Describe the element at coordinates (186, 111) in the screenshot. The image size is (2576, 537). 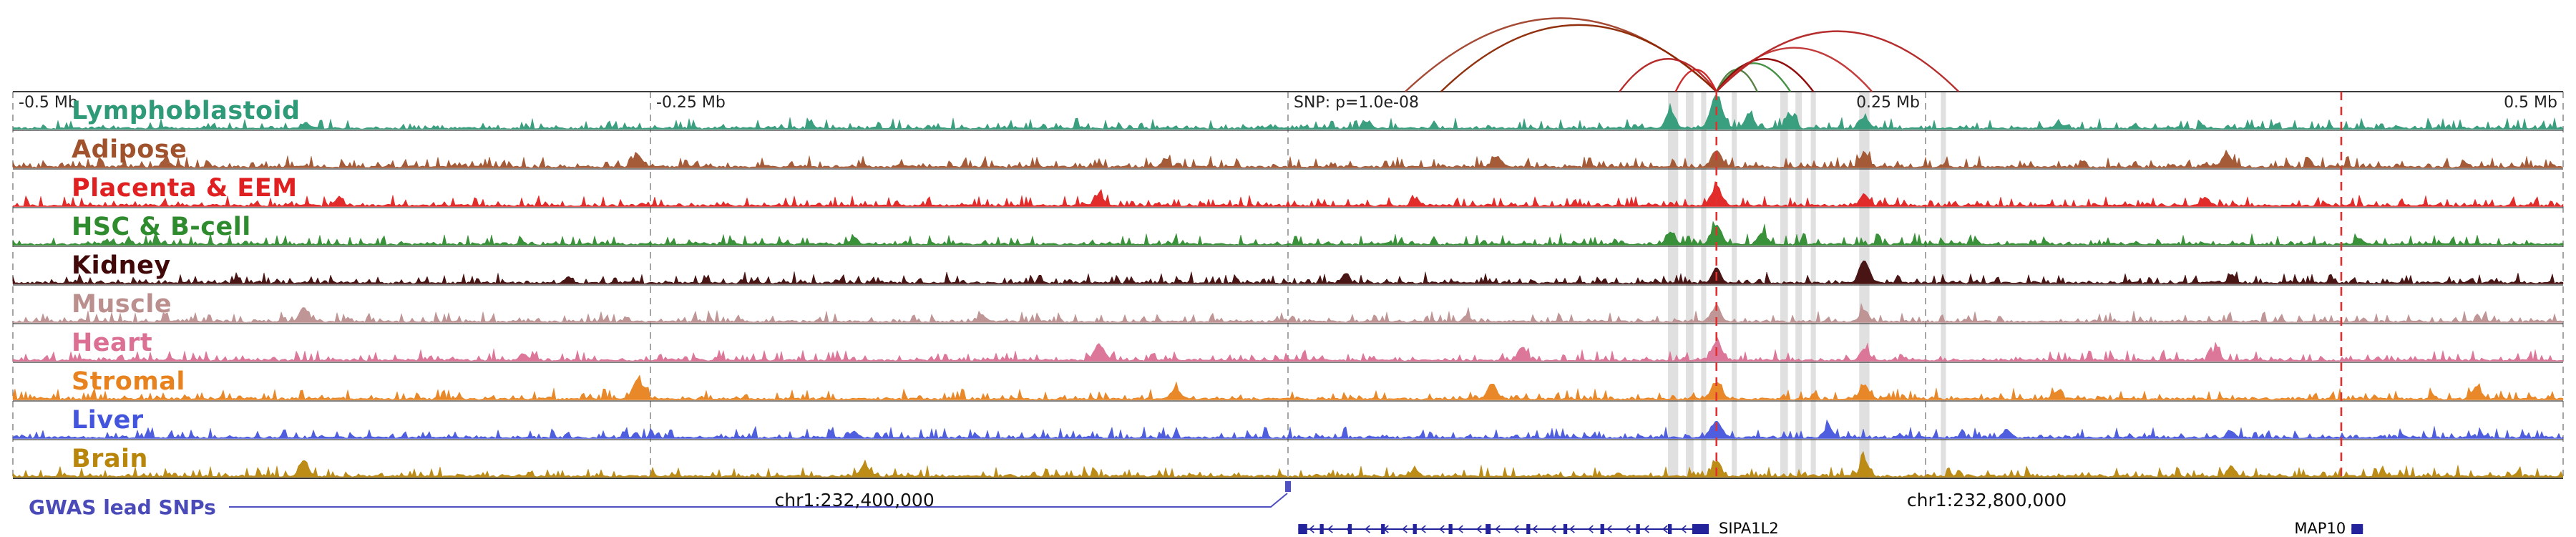
I see `track-label-lymphoblastoid: Lymphoblastoid` at that location.